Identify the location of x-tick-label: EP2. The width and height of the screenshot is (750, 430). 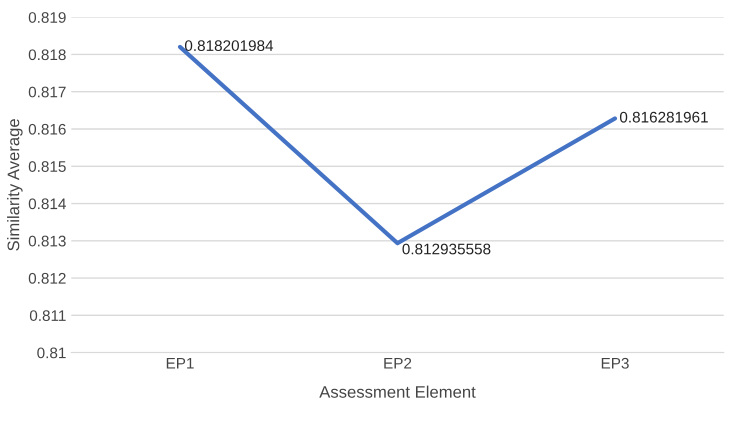
(398, 363).